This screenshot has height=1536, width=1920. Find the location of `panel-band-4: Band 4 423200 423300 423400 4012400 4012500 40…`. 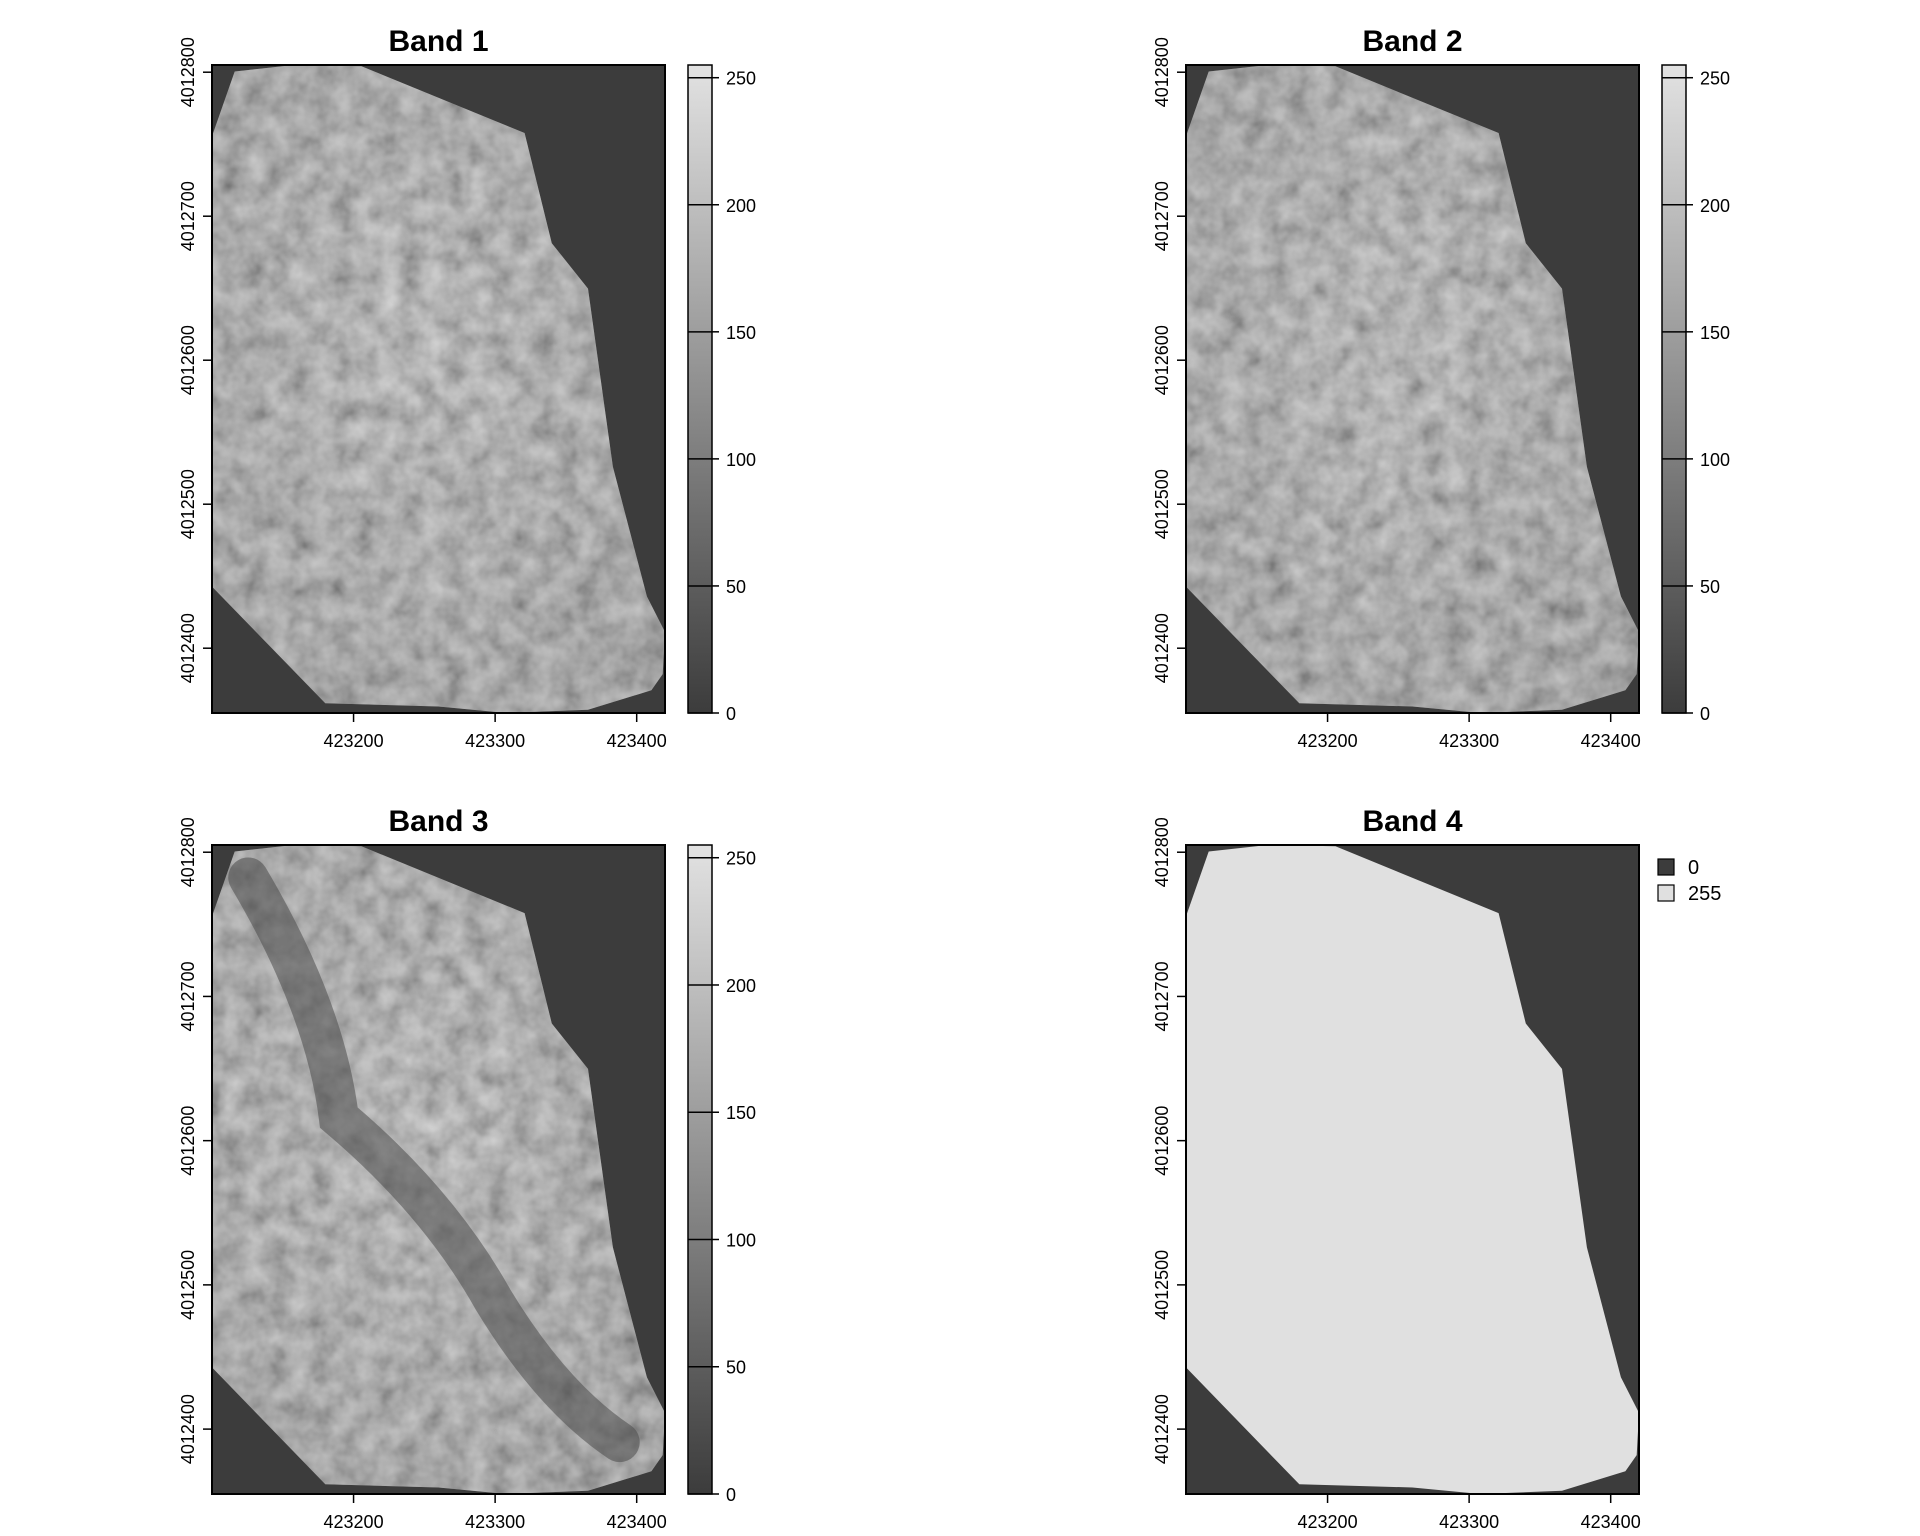

panel-band-4: Band 4 423200 423300 423400 4012400 4012500 40… is located at coordinates (1436, 1168).